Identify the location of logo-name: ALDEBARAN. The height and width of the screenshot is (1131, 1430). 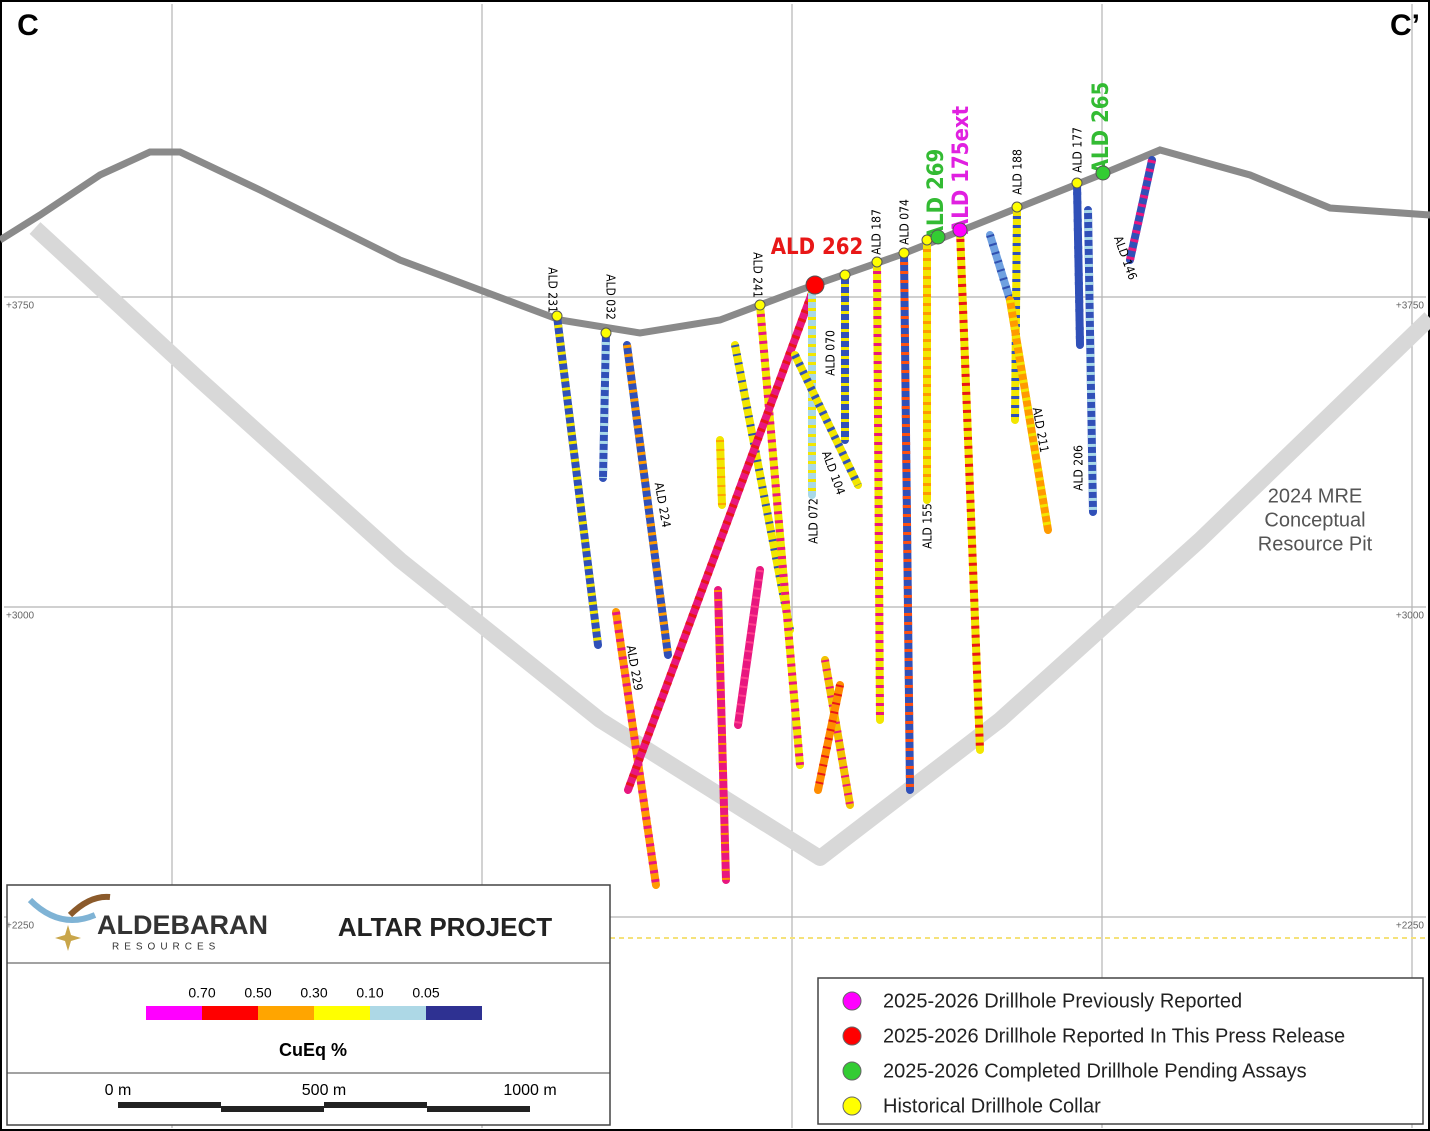
(182, 925).